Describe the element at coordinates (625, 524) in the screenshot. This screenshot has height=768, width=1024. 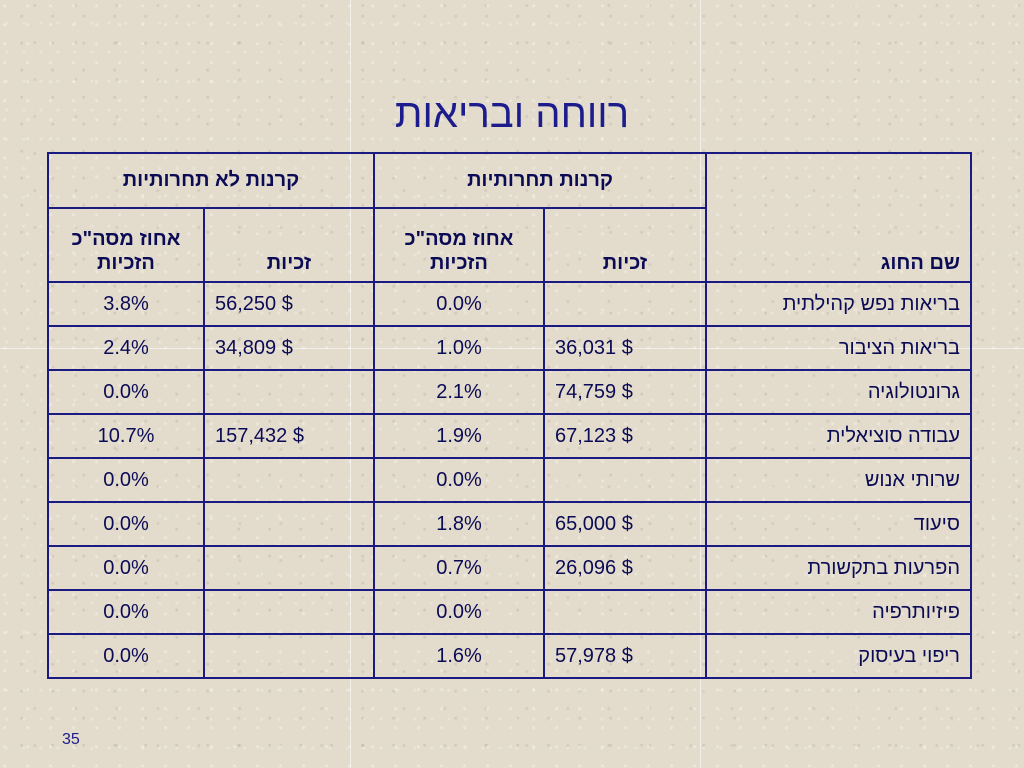
I see `competitive-amount-cell: $ 65,000` at that location.